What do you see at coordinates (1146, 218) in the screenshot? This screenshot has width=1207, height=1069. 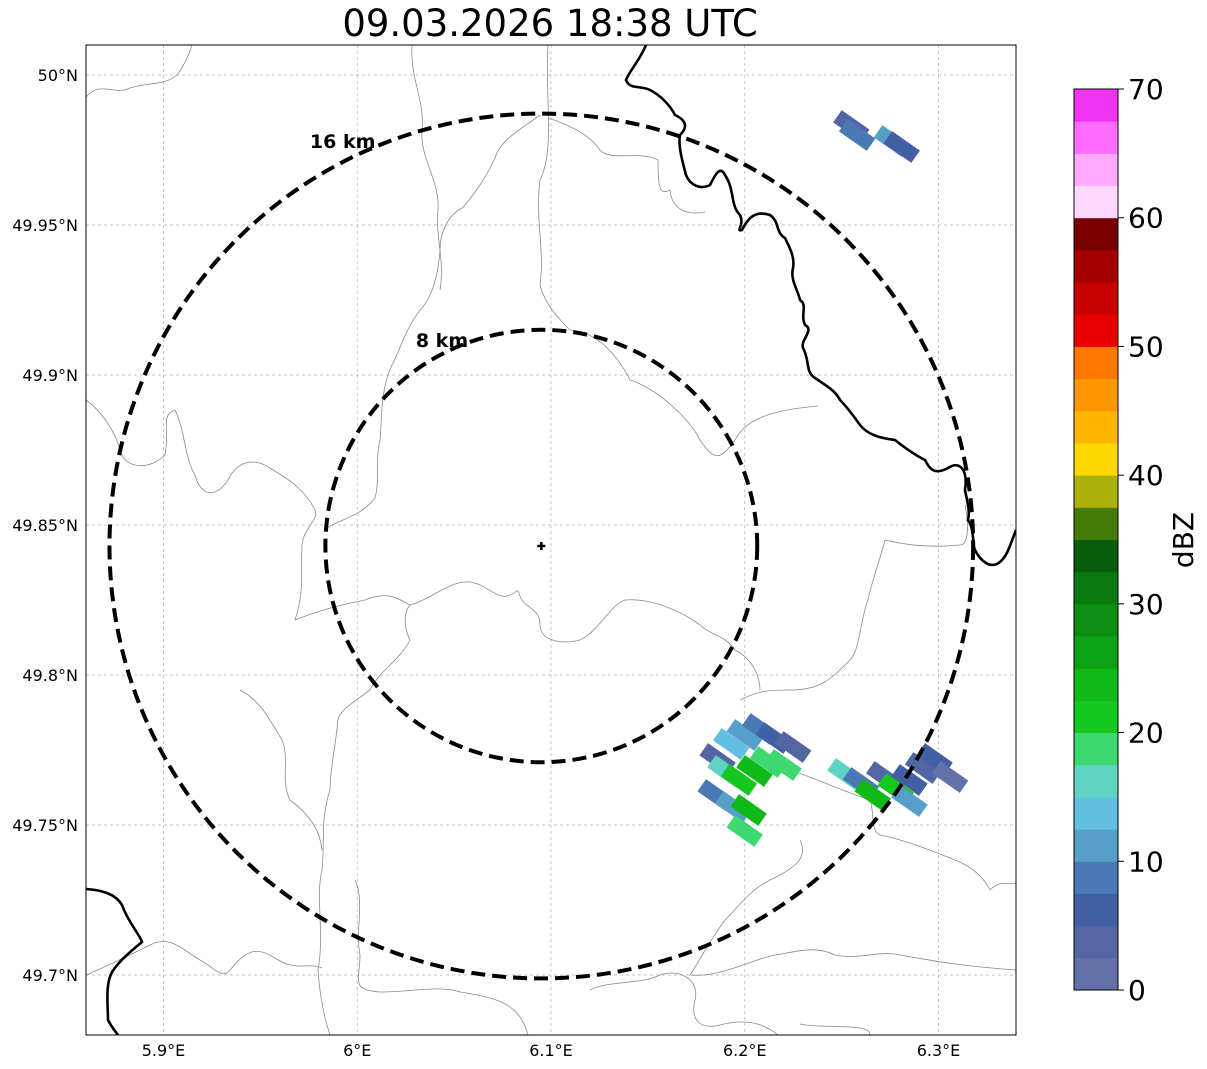 I see `colorbar-tick-label: 60` at bounding box center [1146, 218].